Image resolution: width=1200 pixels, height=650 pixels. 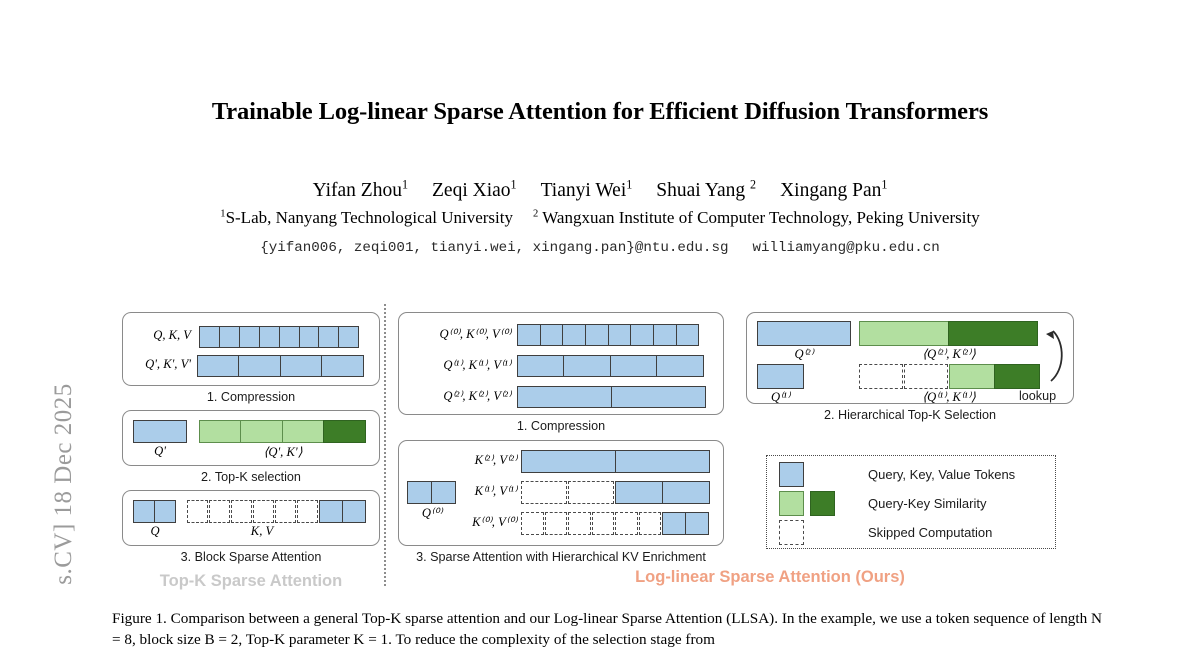 I want to click on affiliation-marker: 1, so click(x=223, y=214).